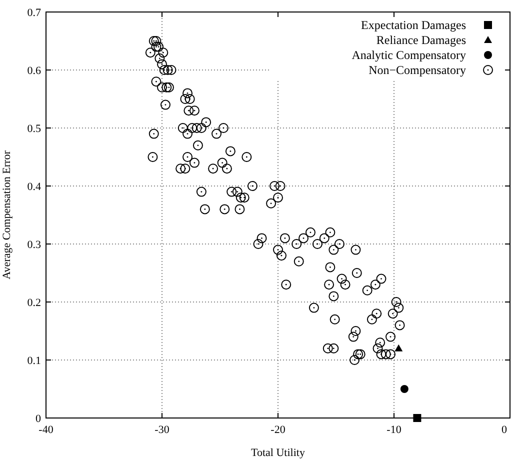  Describe the element at coordinates (413, 25) in the screenshot. I see `legend-label: Expectation Damages` at that location.